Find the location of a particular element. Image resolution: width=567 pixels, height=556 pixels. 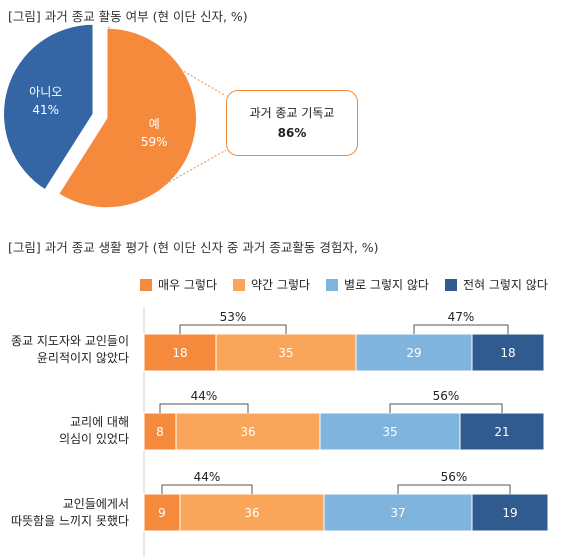

pie-slice-label: 예 is located at coordinates (154, 124).